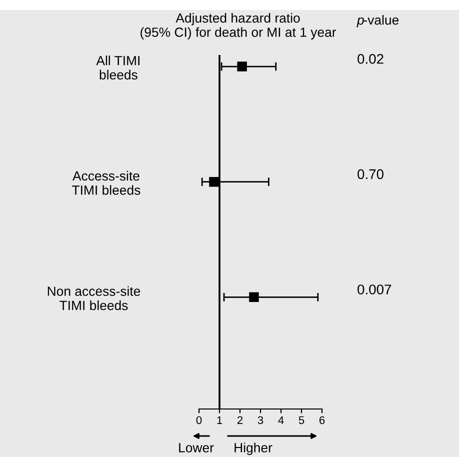 Image resolution: width=459 pixels, height=457 pixels. What do you see at coordinates (118, 68) in the screenshot?
I see `y-tick-label: All TIMI bleeds` at bounding box center [118, 68].